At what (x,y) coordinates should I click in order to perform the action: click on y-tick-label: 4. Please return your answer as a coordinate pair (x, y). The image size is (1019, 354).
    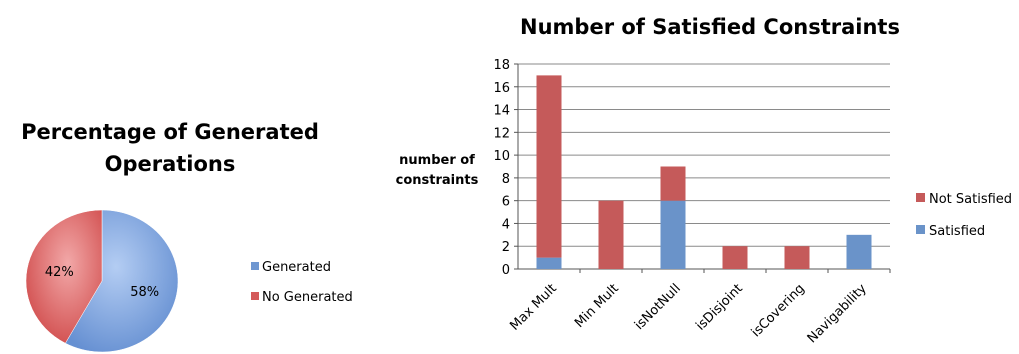
    Looking at the image, I should click on (506, 224).